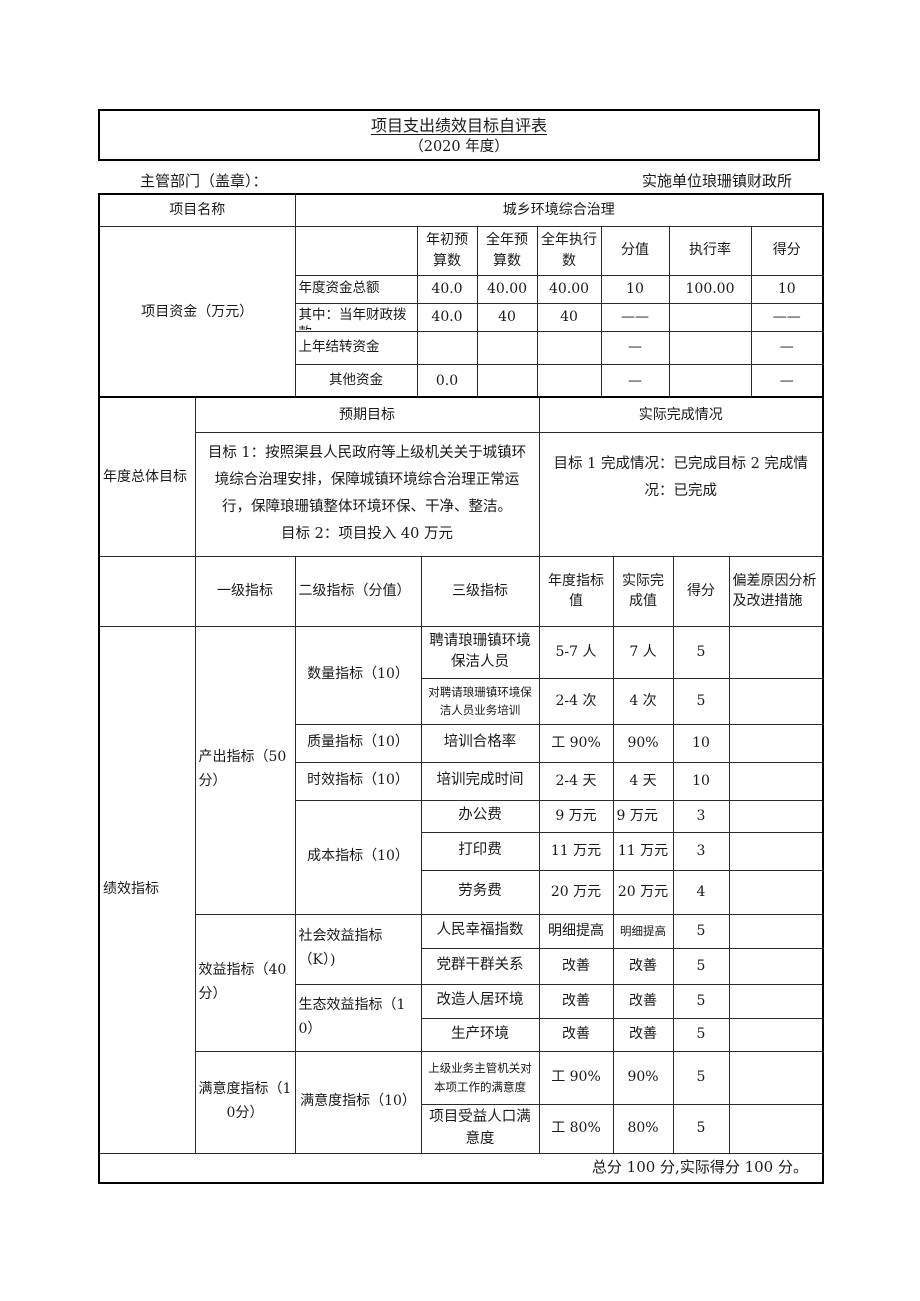 The height and width of the screenshot is (1301, 920). I want to click on goal-actual-text: 目标 1 完成情况：已完成目标 2 完成情况：已完成, so click(681, 494).